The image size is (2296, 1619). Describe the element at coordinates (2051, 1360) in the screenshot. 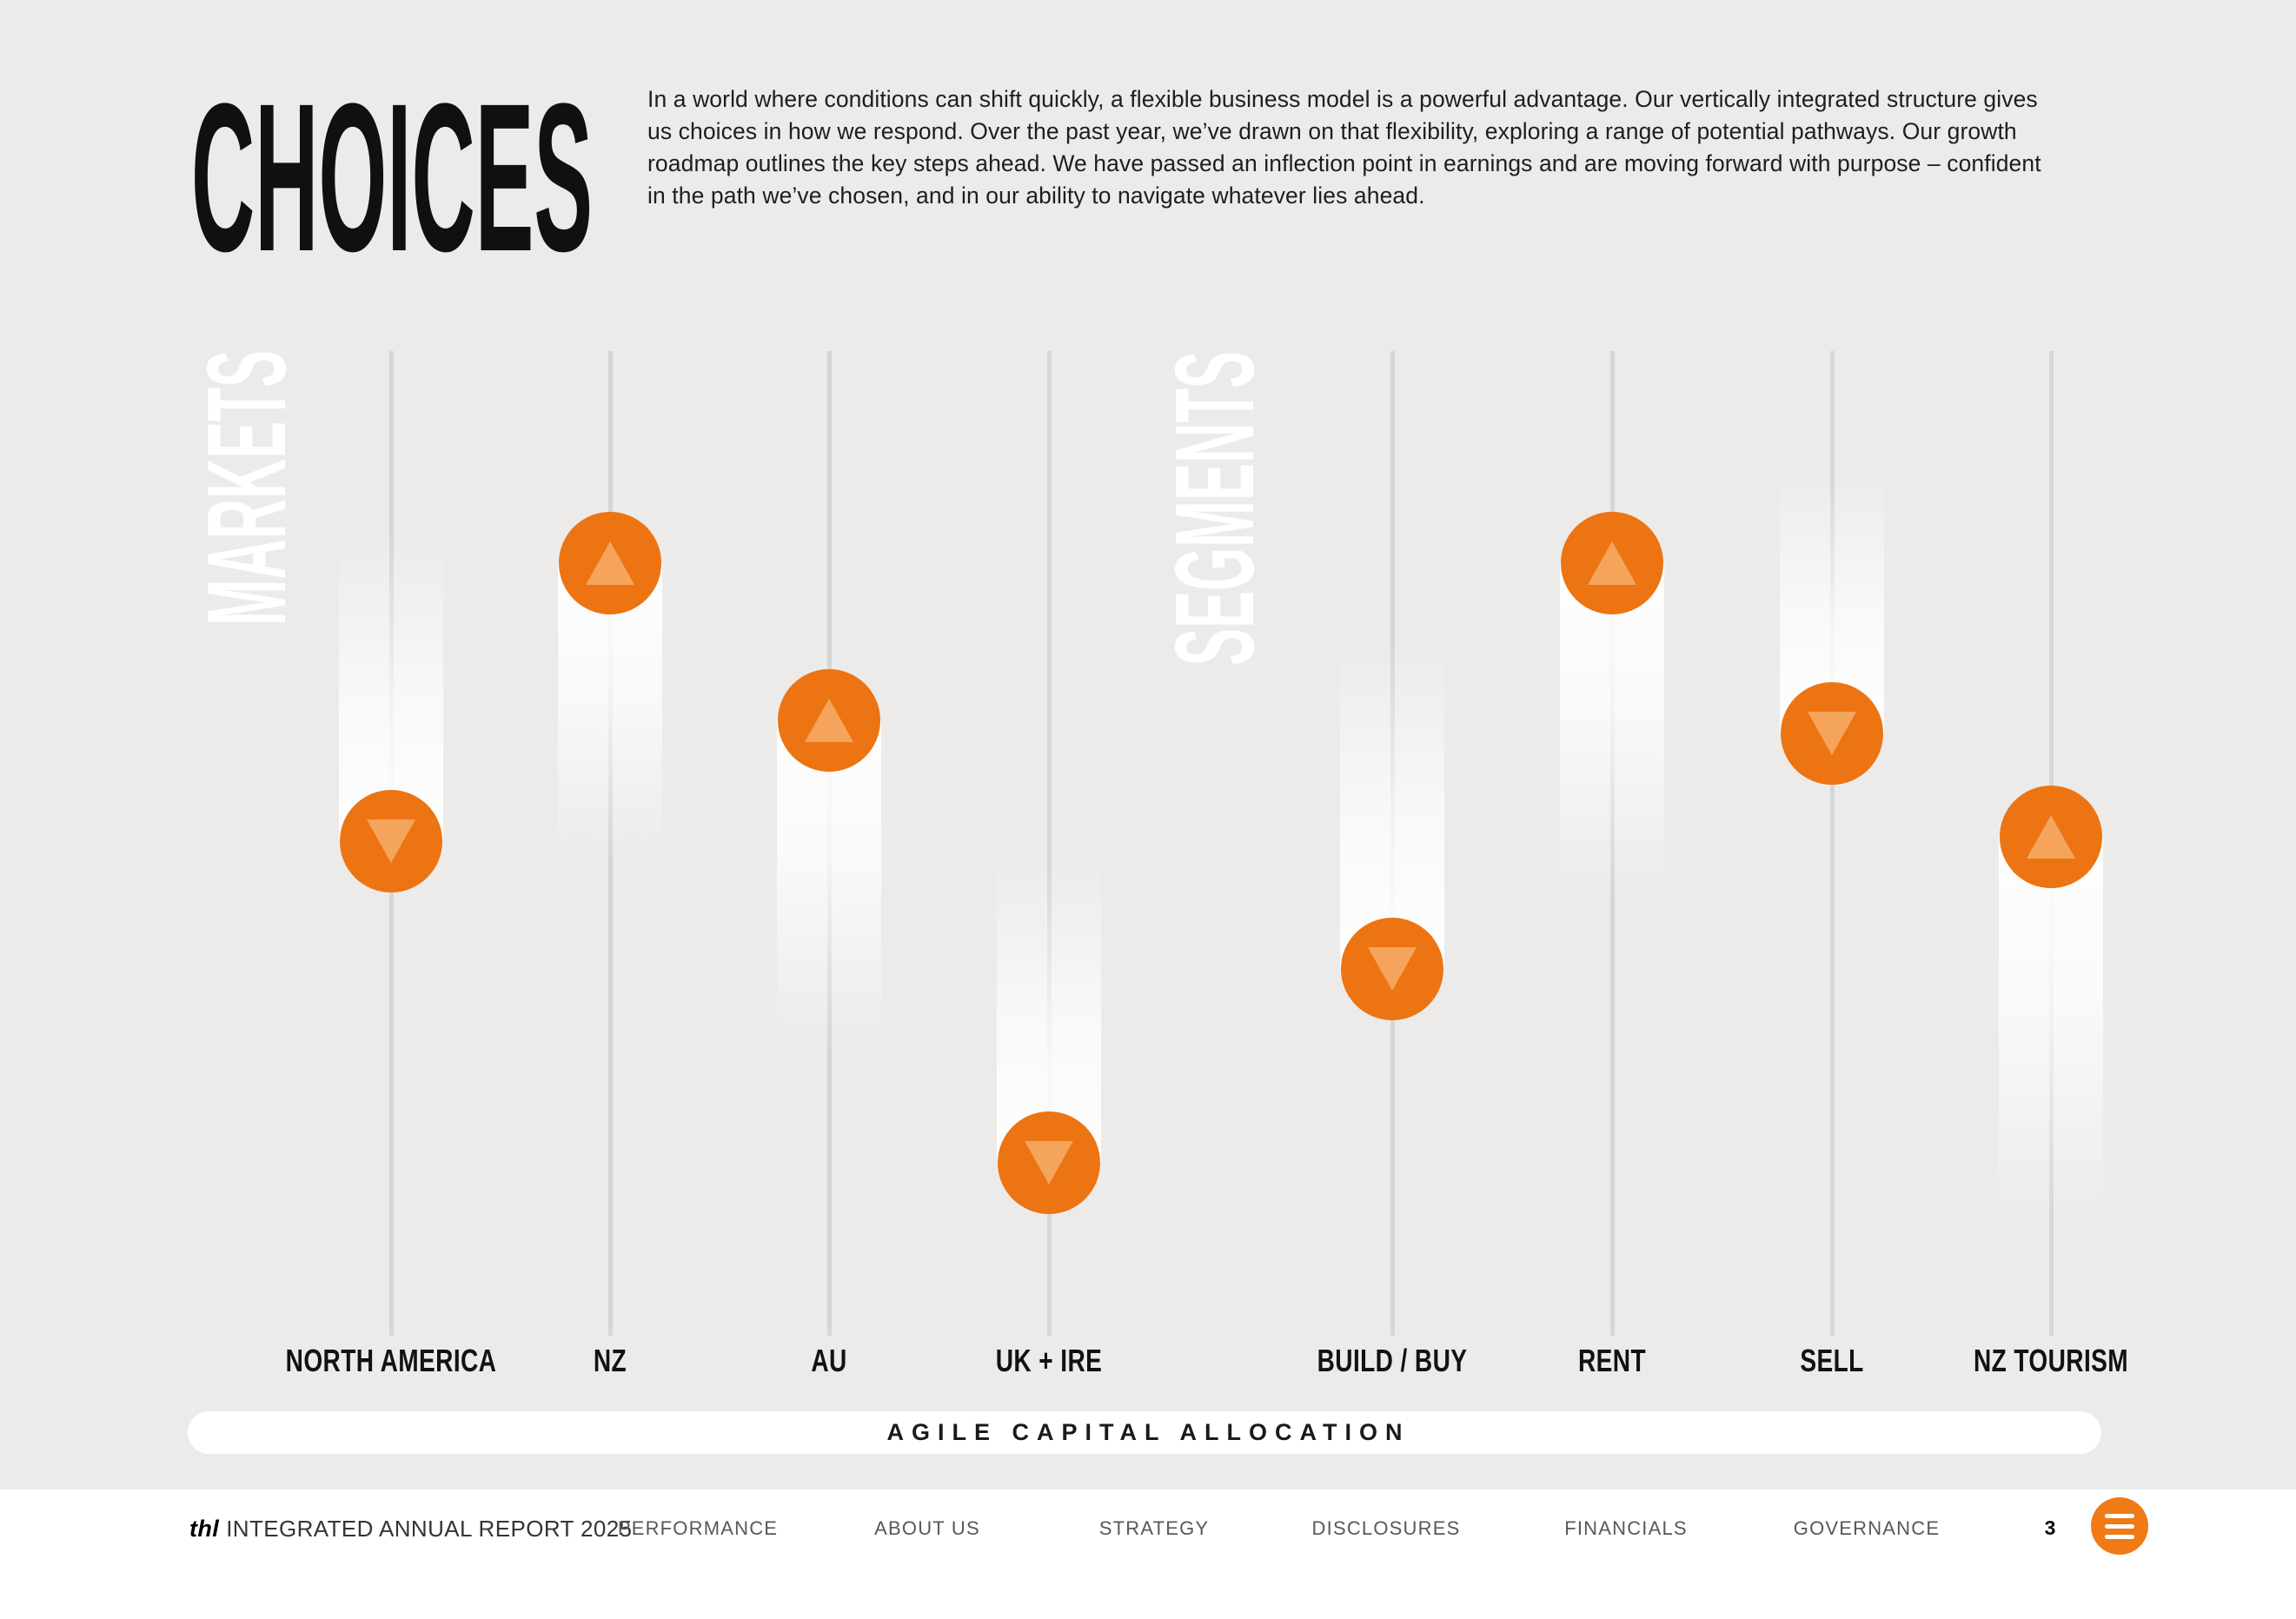

I see `slider-label: NZ TOURISM` at that location.